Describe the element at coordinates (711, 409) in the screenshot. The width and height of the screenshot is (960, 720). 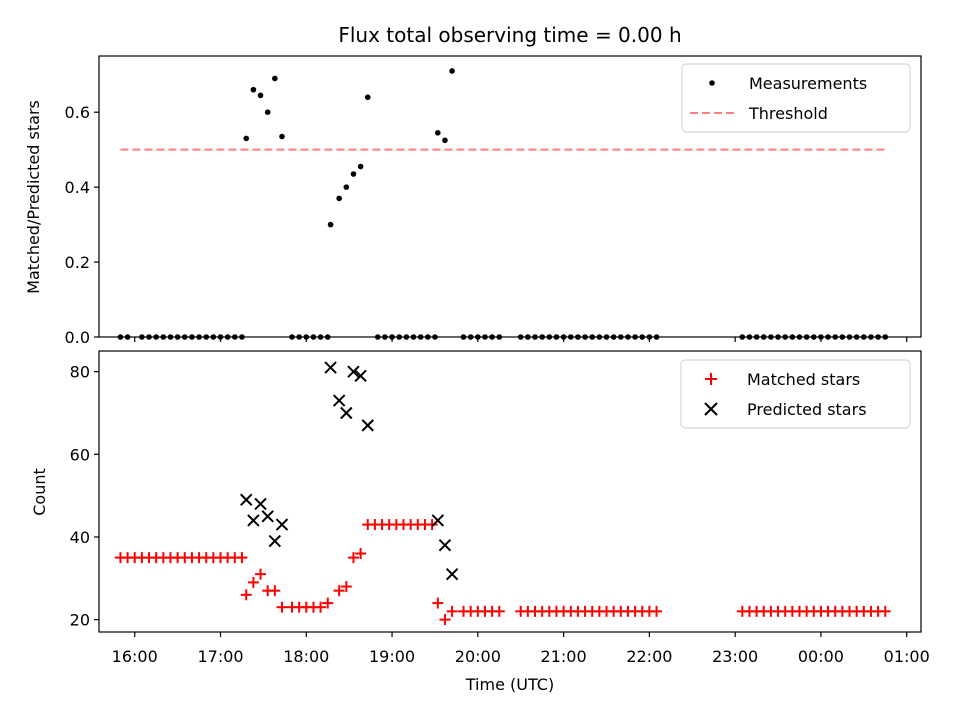
I see `legend-predicted-marker` at that location.